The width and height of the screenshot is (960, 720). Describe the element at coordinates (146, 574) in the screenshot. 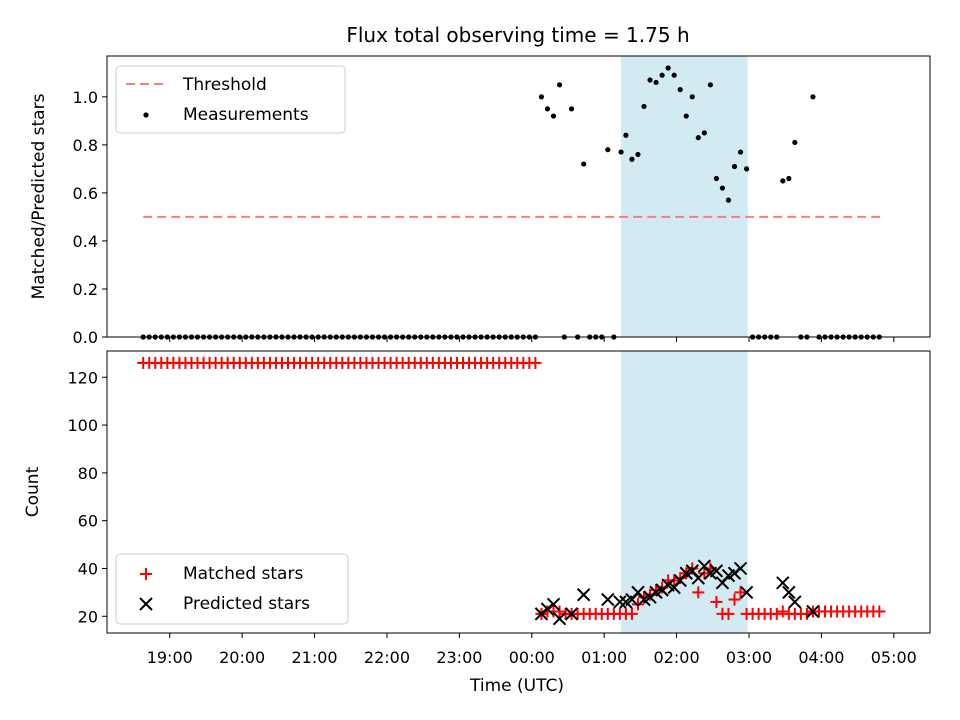

I see `legend-matched-swatch` at that location.